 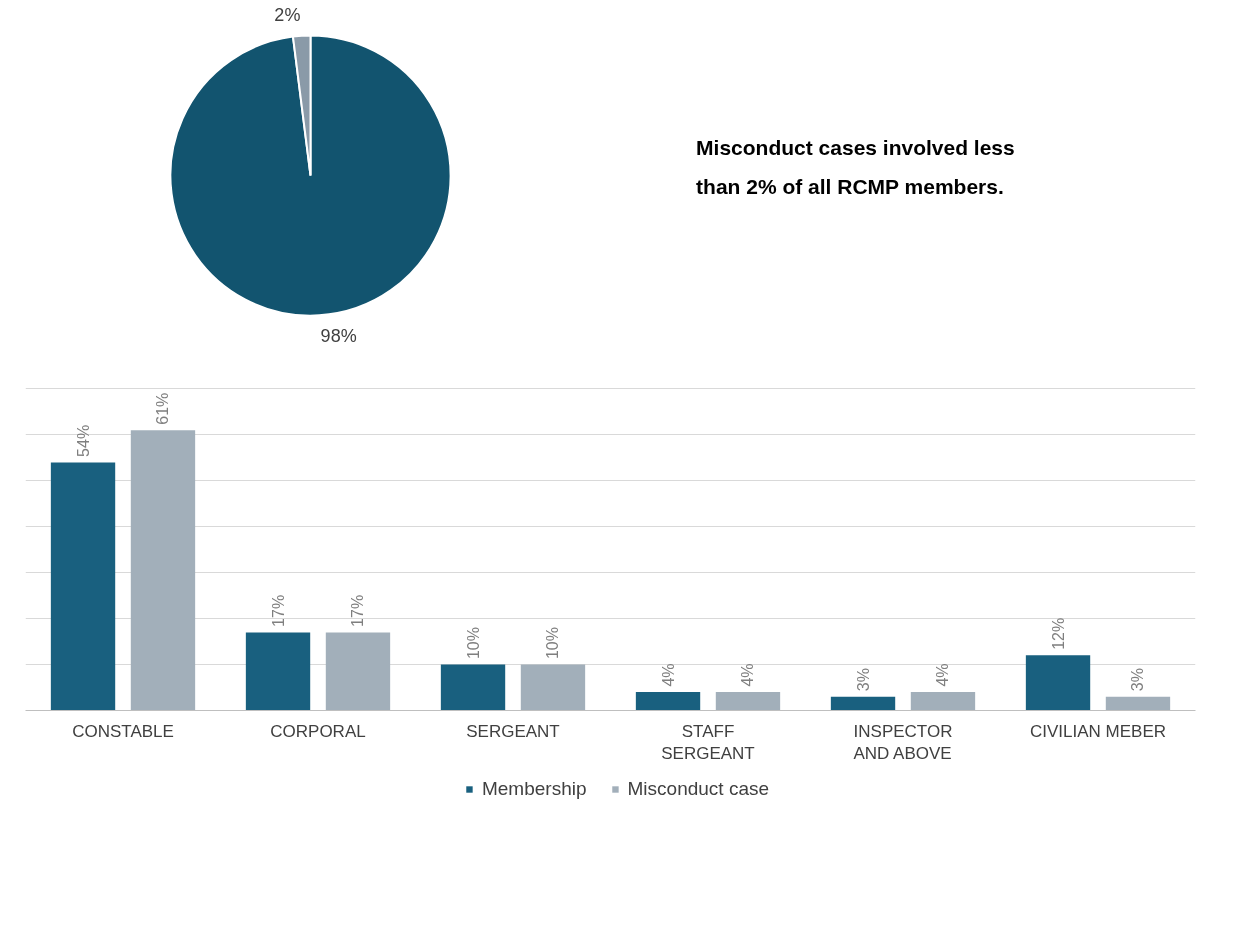 What do you see at coordinates (534, 788) in the screenshot?
I see `legend-label: Membership` at bounding box center [534, 788].